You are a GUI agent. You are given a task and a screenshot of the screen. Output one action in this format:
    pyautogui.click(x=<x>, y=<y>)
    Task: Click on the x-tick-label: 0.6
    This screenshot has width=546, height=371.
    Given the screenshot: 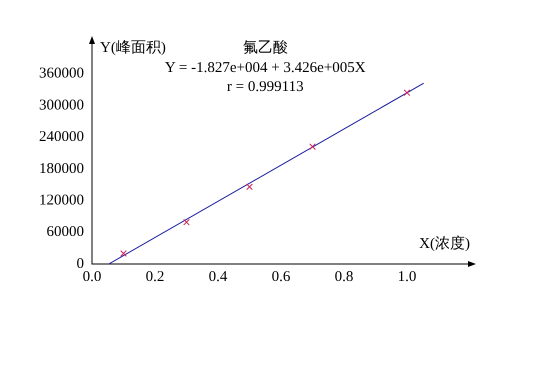 What is the action you would take?
    pyautogui.click(x=281, y=276)
    